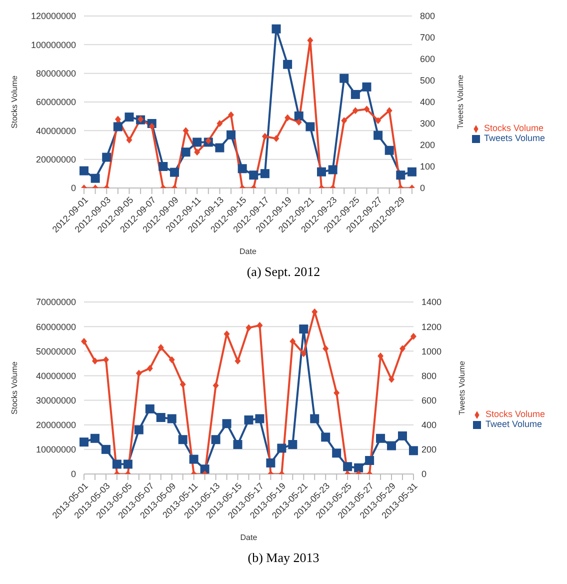 The height and width of the screenshot is (584, 567). What do you see at coordinates (423, 474) in the screenshot?
I see `y2-tick-label: 0` at bounding box center [423, 474].